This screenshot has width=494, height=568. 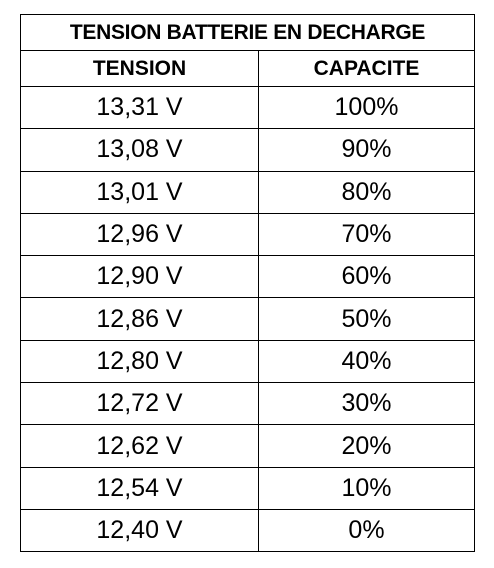 What do you see at coordinates (366, 107) in the screenshot?
I see `table-cell: 100%` at bounding box center [366, 107].